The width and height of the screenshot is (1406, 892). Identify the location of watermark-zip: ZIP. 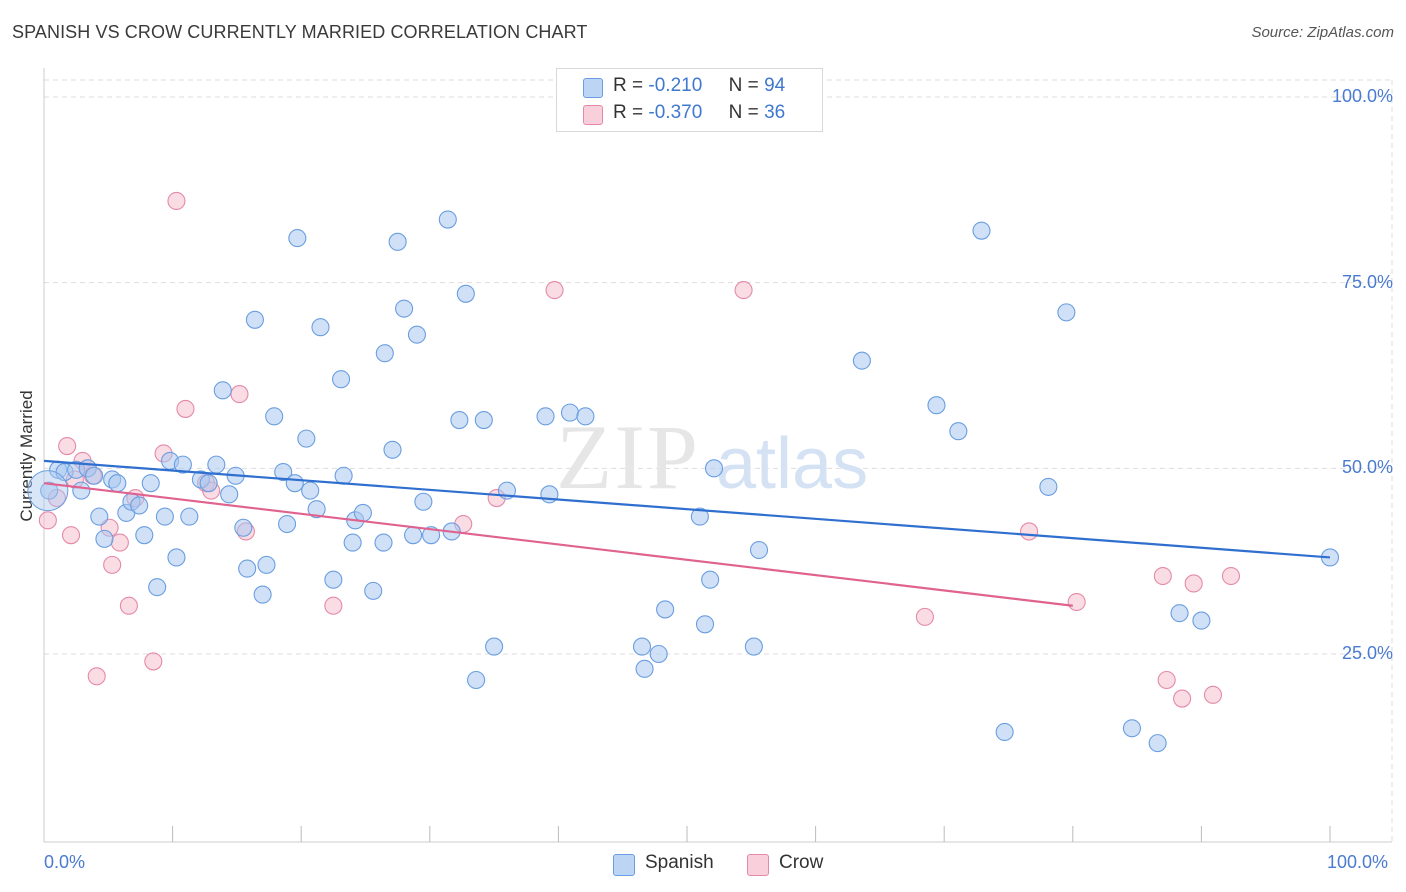
(628, 457).